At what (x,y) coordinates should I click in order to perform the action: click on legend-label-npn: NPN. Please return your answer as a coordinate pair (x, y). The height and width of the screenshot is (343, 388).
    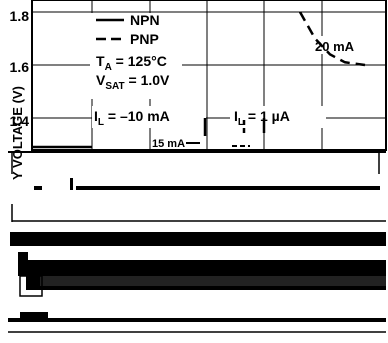
    Looking at the image, I should click on (145, 20).